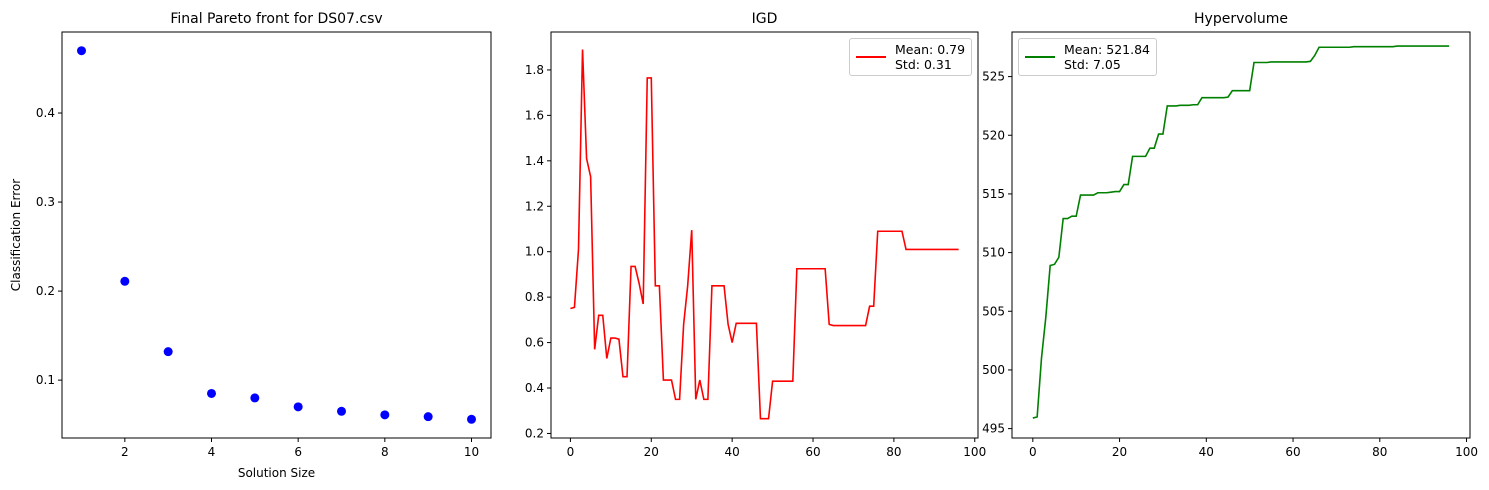 This screenshot has width=1489, height=490. Describe the element at coordinates (16, 235) in the screenshot. I see `y-axis-label: Classification Error` at that location.